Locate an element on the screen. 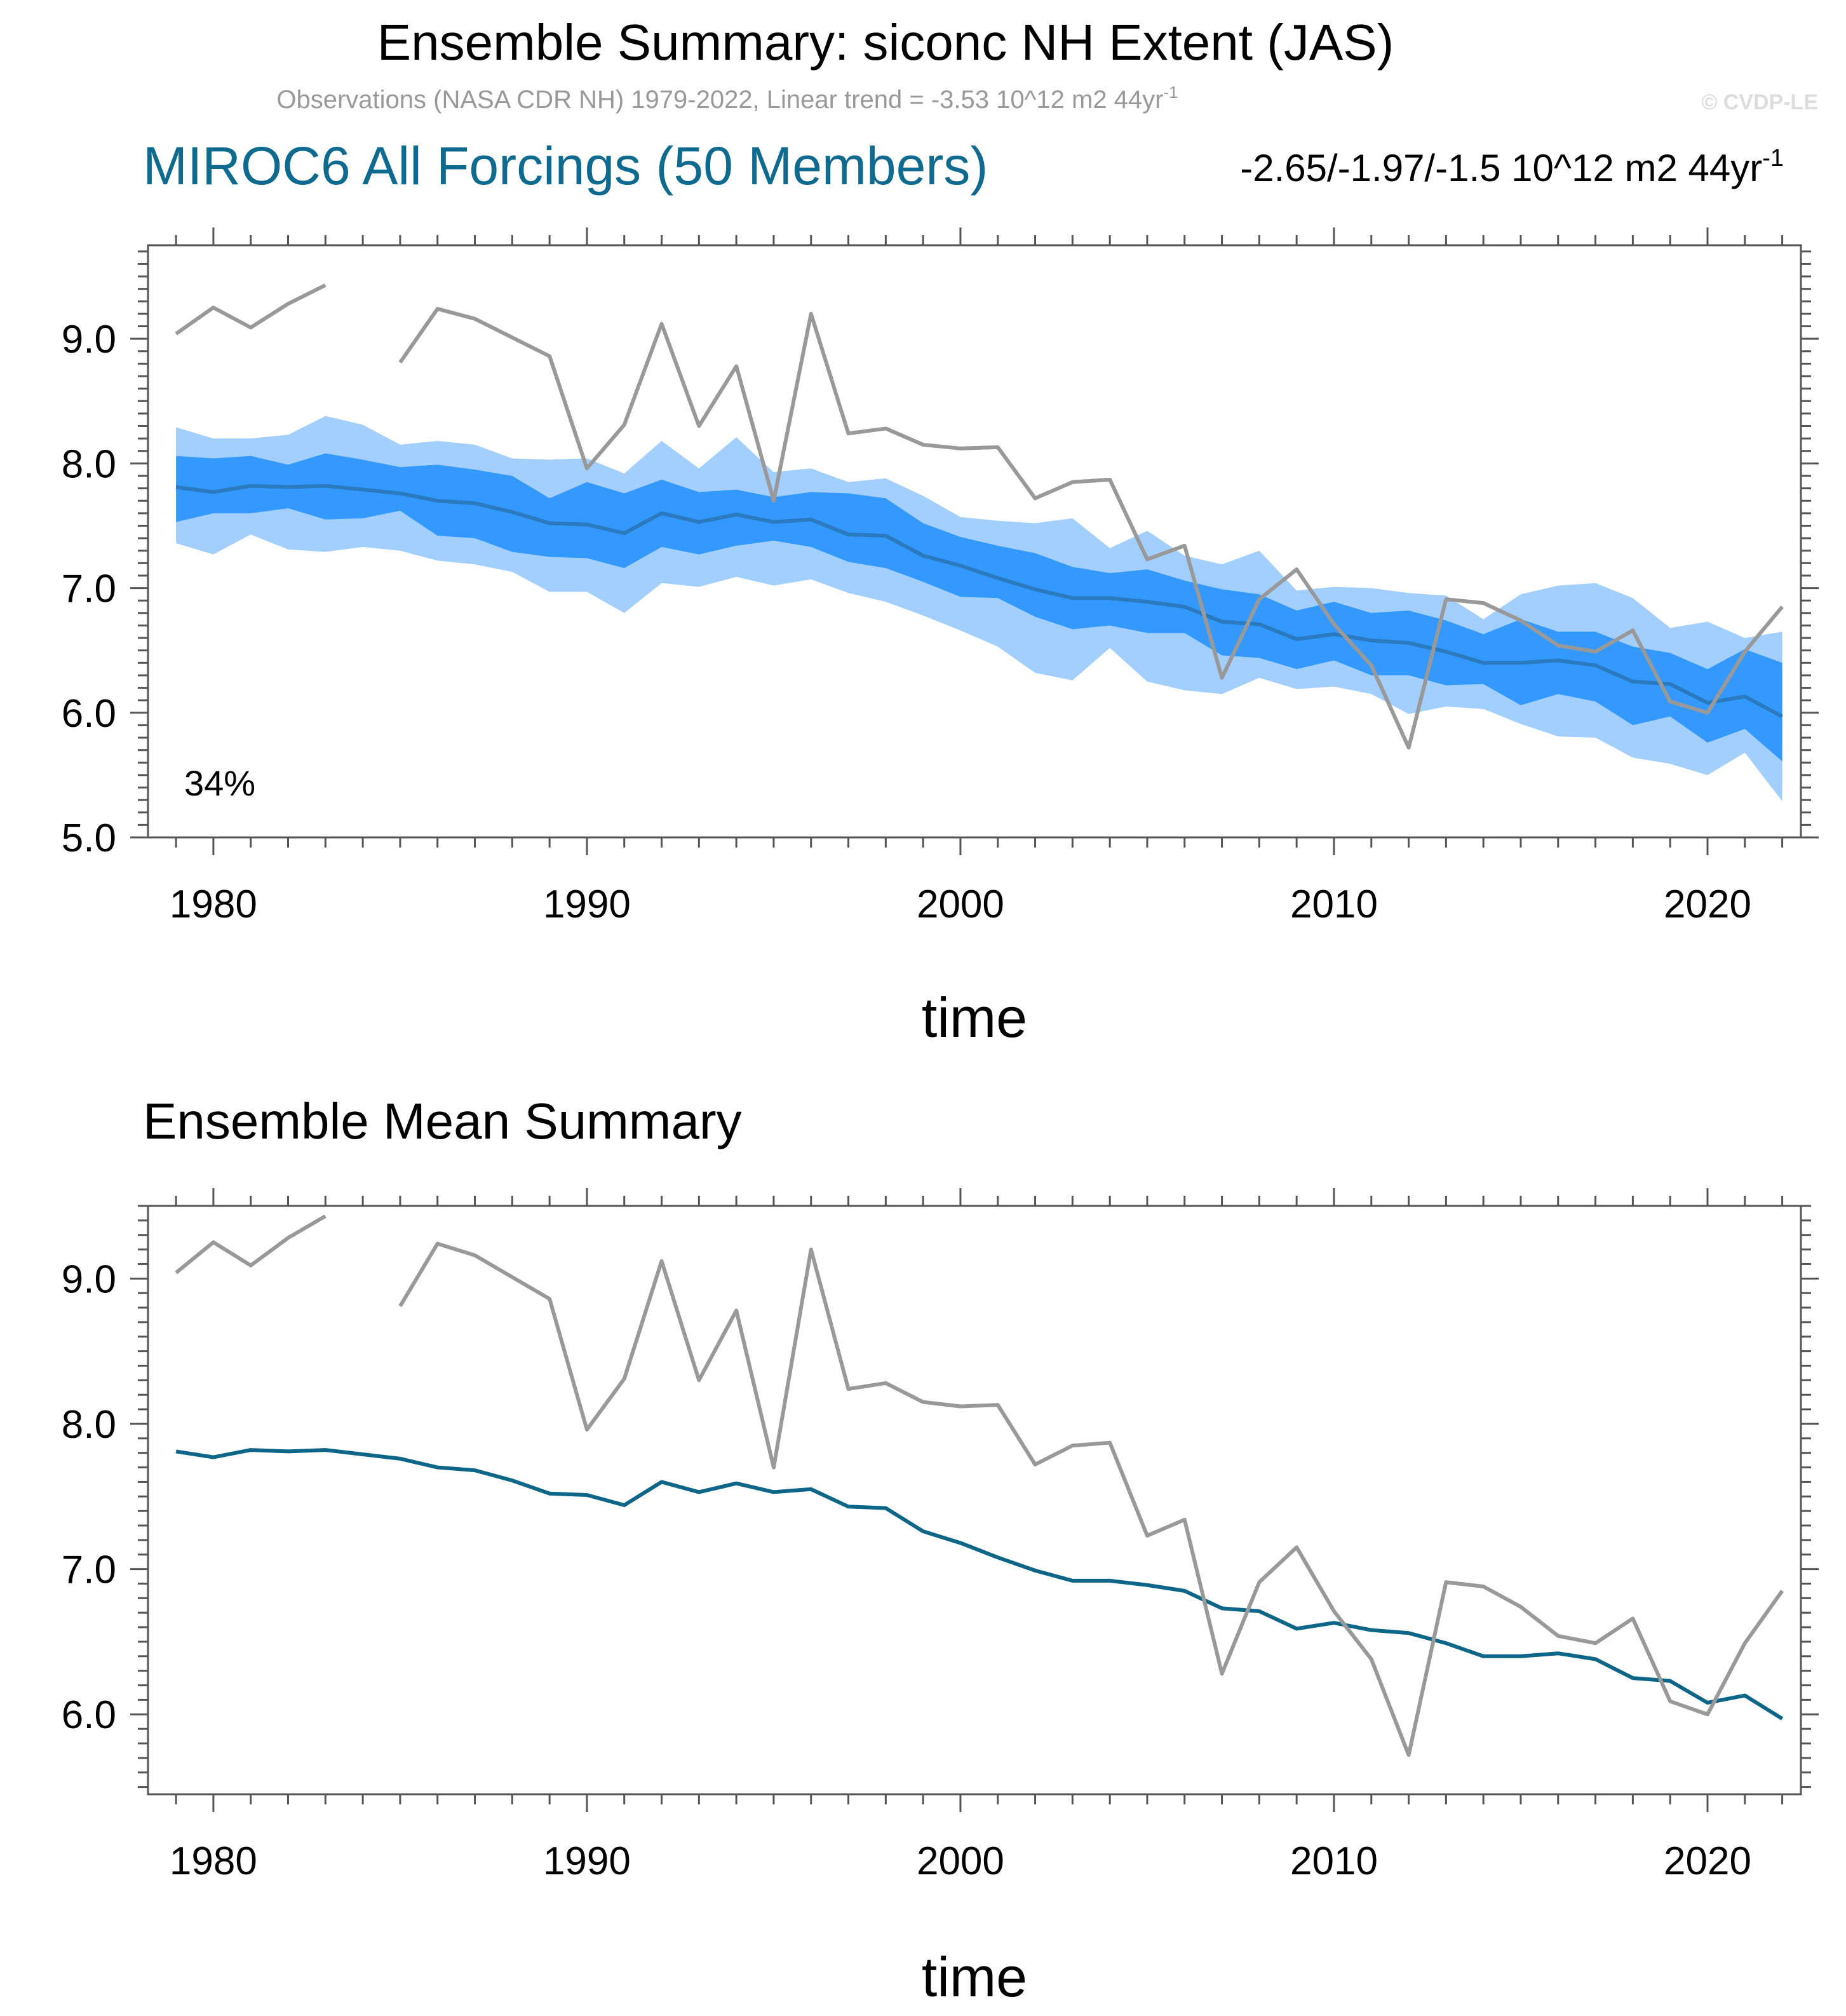 This screenshot has width=1846, height=2016. top-panel-10-90-band is located at coordinates (979, 607).